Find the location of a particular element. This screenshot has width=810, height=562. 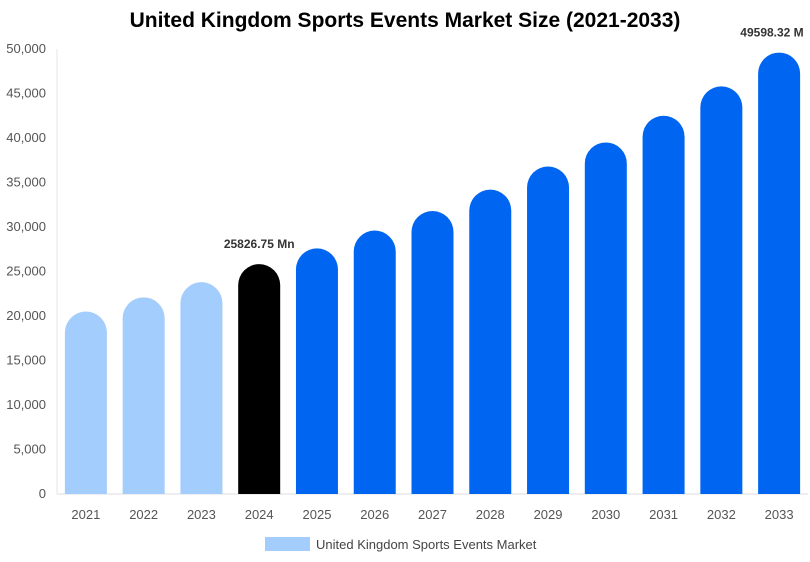

x-tick-label: 2032 is located at coordinates (721, 514).